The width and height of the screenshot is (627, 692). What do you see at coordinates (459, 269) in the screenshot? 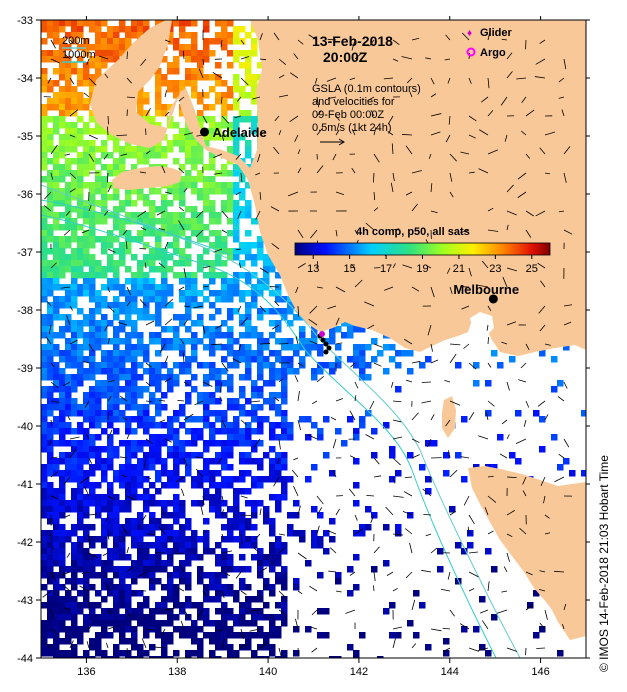
I see `colorbar-tick-label: 21` at bounding box center [459, 269].